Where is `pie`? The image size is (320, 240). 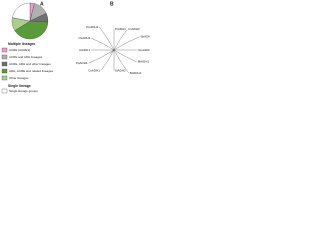
pie is located at coordinates (30, 21).